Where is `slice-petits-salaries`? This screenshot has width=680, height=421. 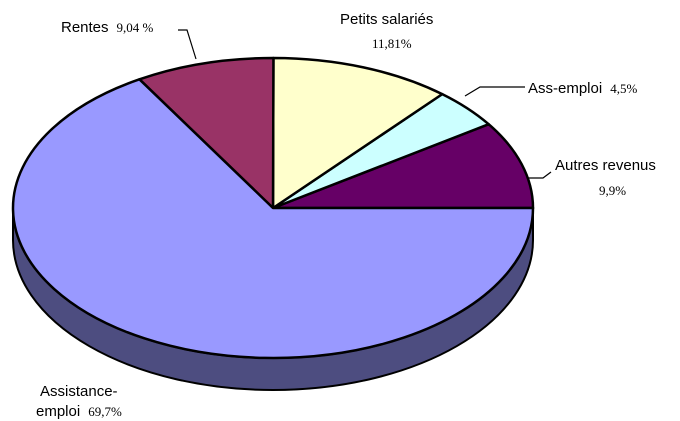 slice-petits-salaries is located at coordinates (357, 133).